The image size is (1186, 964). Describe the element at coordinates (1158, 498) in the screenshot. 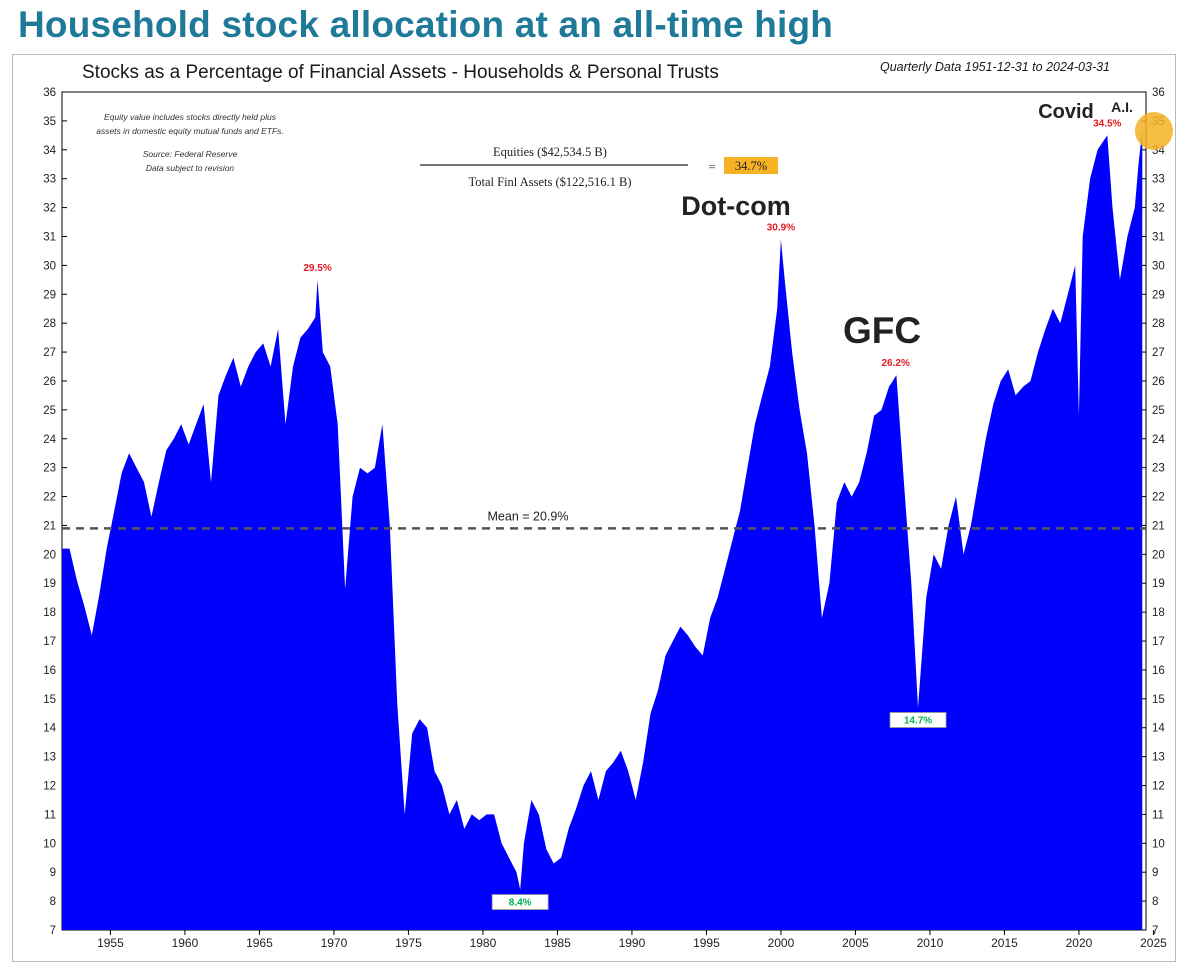

I see `y-tick-label-right: 22` at that location.